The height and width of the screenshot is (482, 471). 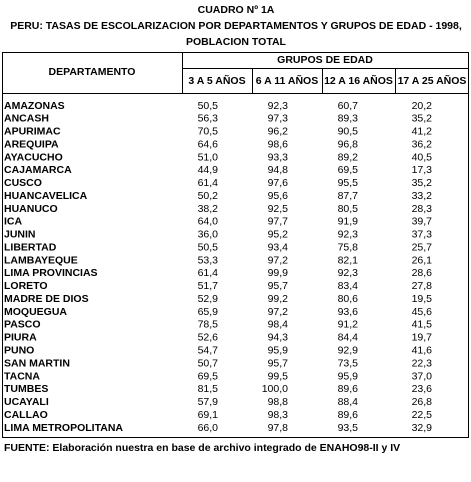 What do you see at coordinates (208, 389) in the screenshot?
I see `rate: 81,5` at bounding box center [208, 389].